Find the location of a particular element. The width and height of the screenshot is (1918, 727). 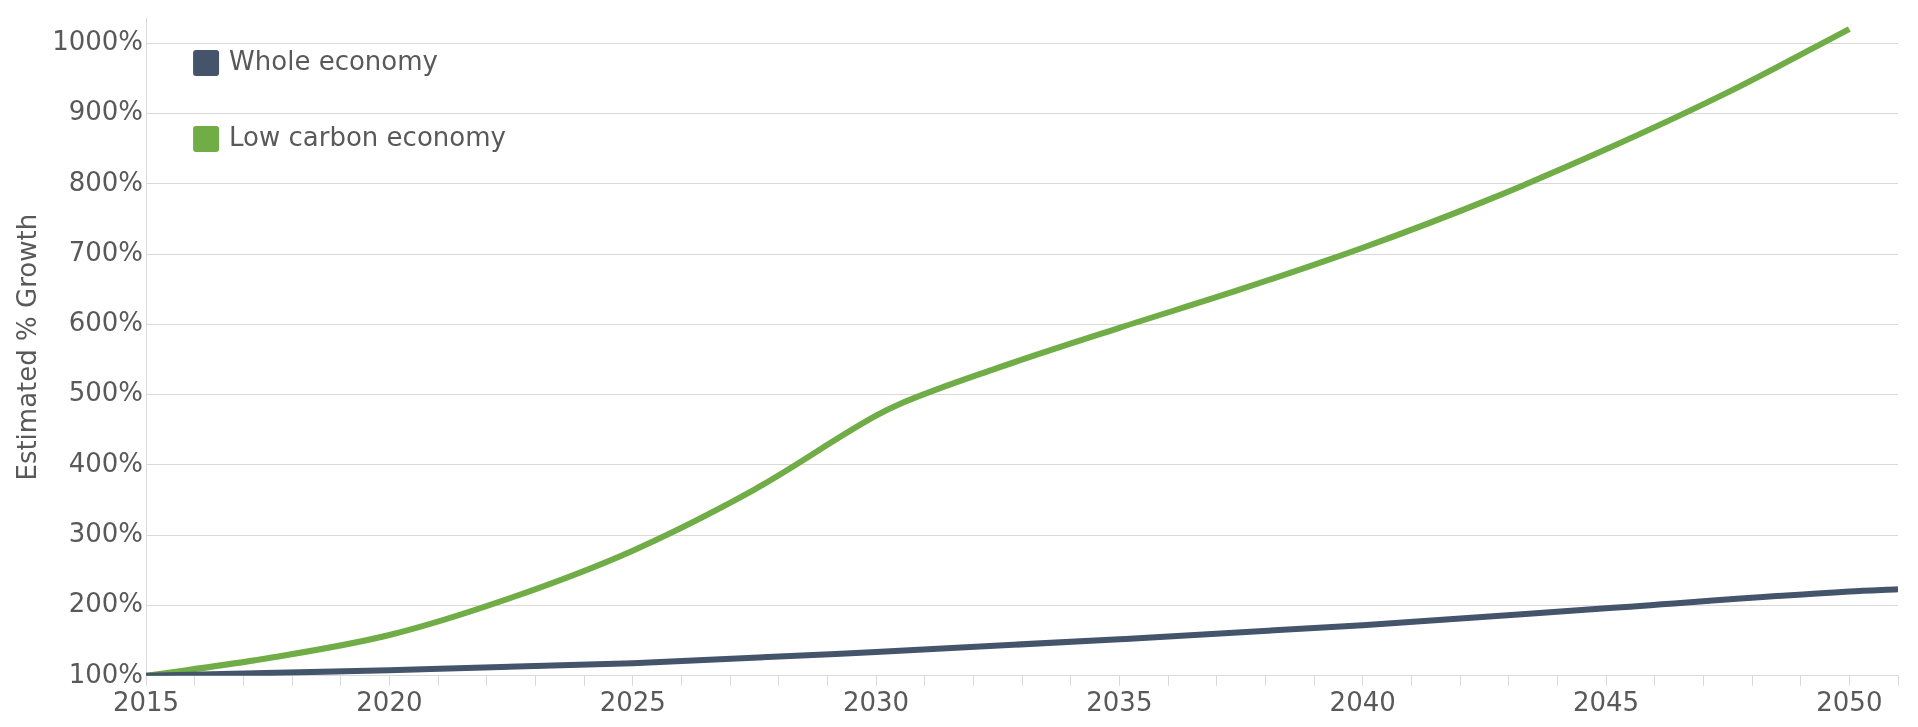

x-tick-label: 2020 is located at coordinates (389, 702).